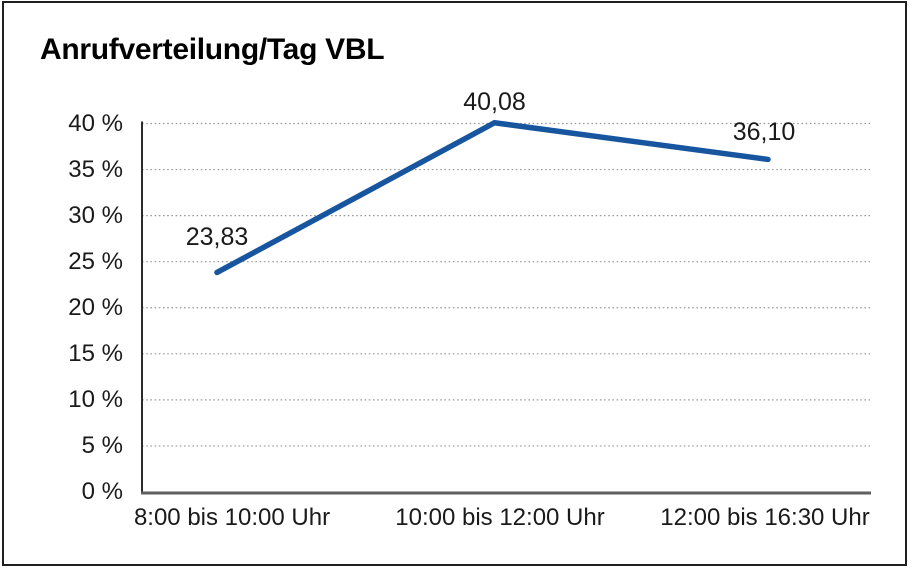 The width and height of the screenshot is (915, 576). What do you see at coordinates (95, 169) in the screenshot?
I see `y-tick-label: 35 %` at bounding box center [95, 169].